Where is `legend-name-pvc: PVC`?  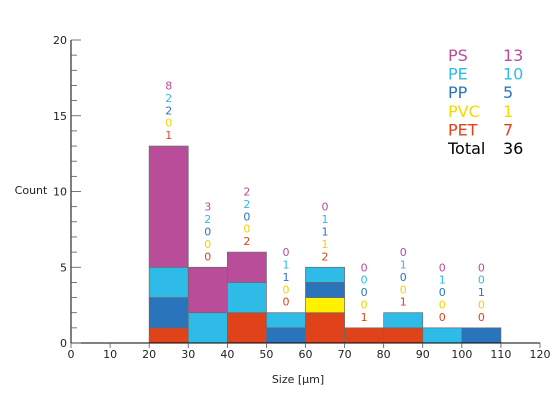
legend-name-pvc: PVC is located at coordinates (464, 111).